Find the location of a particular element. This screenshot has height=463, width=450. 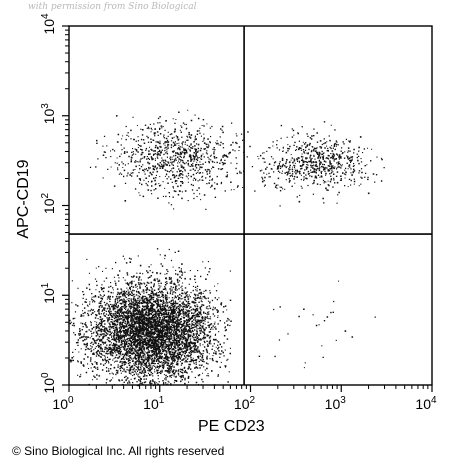

x-tick-label: 10² is located at coordinates (245, 403).